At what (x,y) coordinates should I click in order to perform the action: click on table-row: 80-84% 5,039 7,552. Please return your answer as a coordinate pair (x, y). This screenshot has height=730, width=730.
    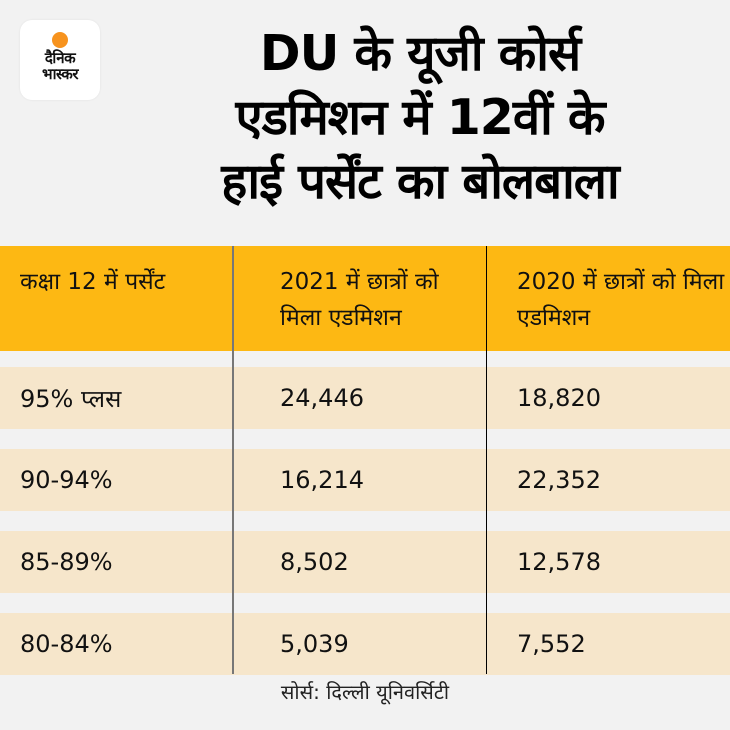
    Looking at the image, I should click on (365, 644).